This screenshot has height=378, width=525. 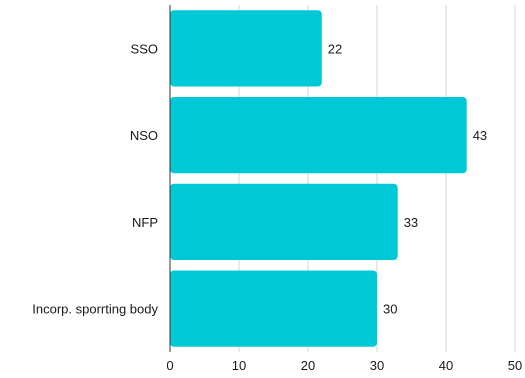 I want to click on category-label: Incorp. sporrting body, so click(x=95, y=309).